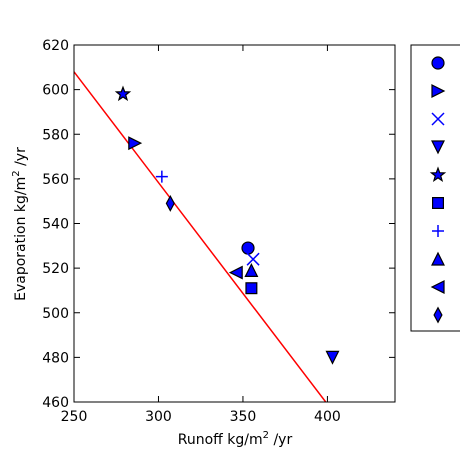 The width and height of the screenshot is (460, 460). I want to click on legend-marker-triangle-left, so click(437, 287).